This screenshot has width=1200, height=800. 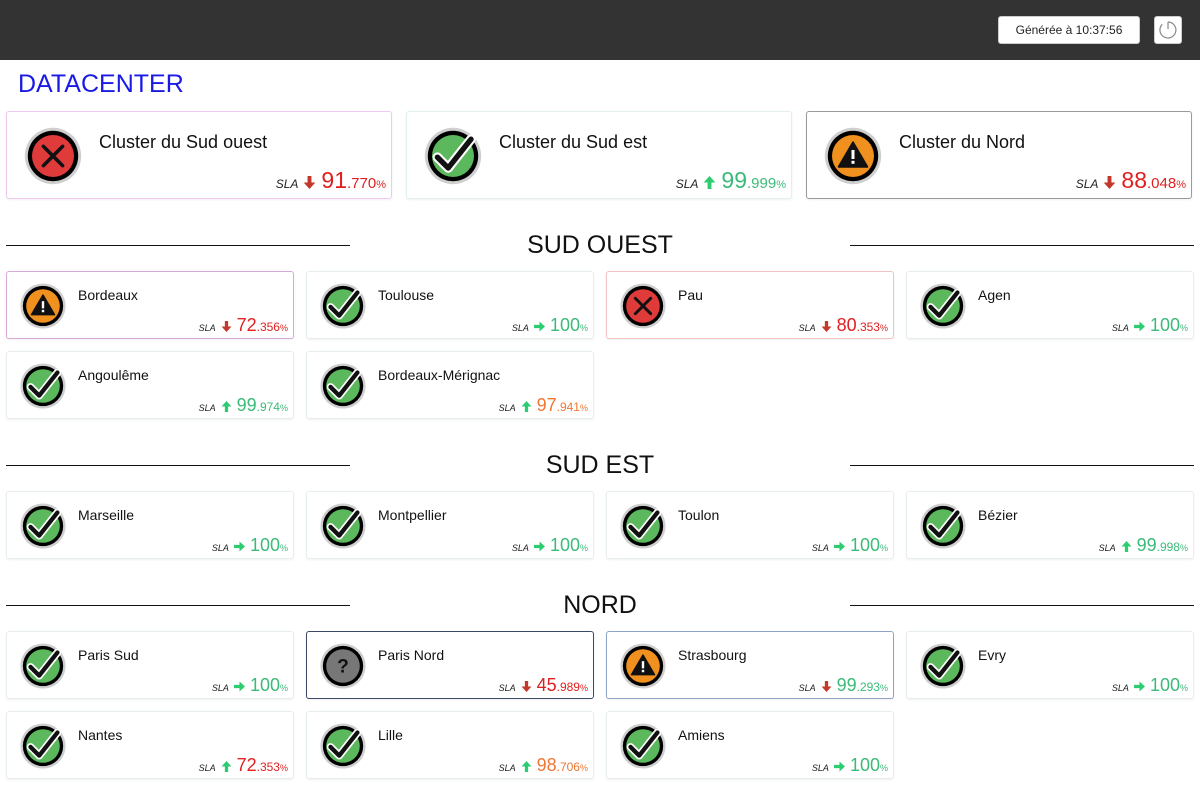 I want to click on sla-value: SLA 99.998%, so click(x=1143, y=545).